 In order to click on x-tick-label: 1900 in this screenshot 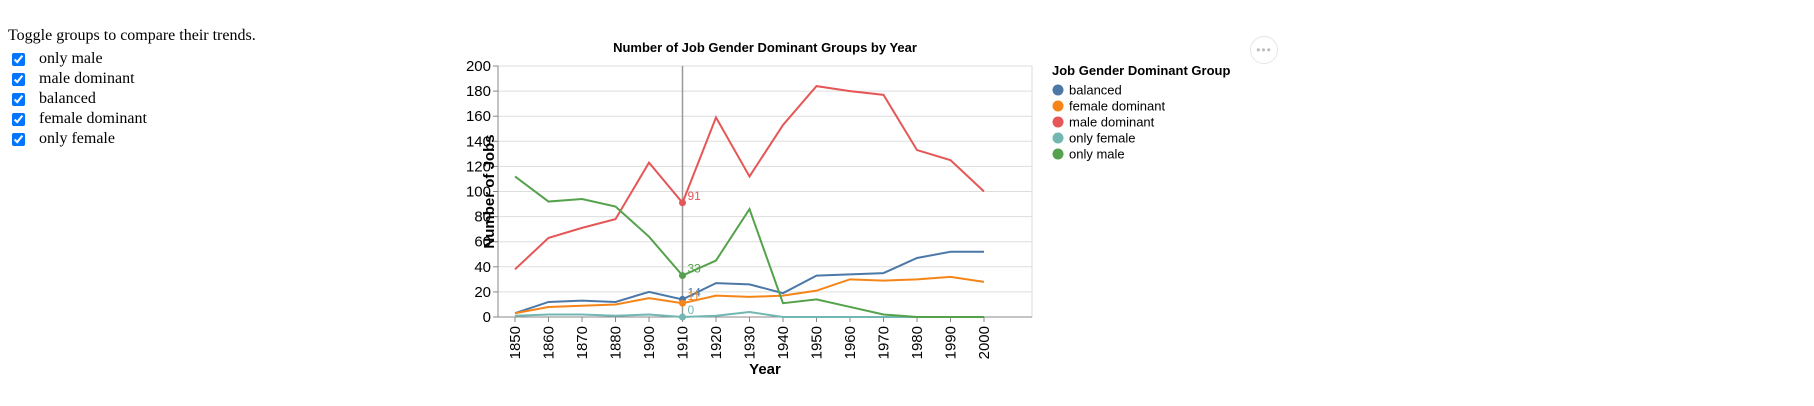, I will do `click(649, 342)`.